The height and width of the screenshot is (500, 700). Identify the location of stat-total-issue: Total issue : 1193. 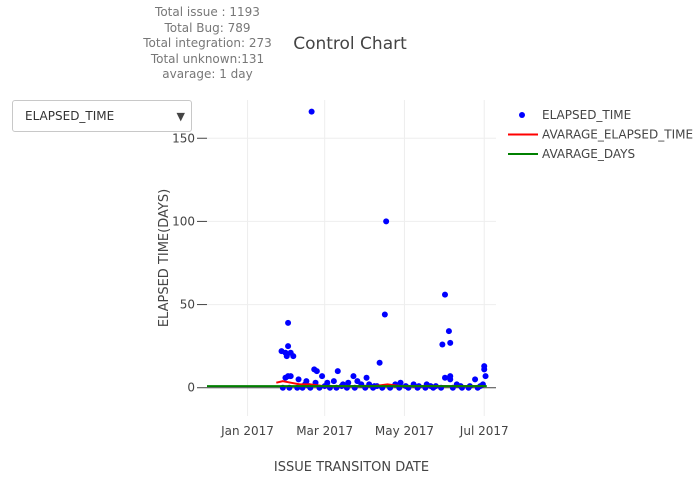
(207, 12).